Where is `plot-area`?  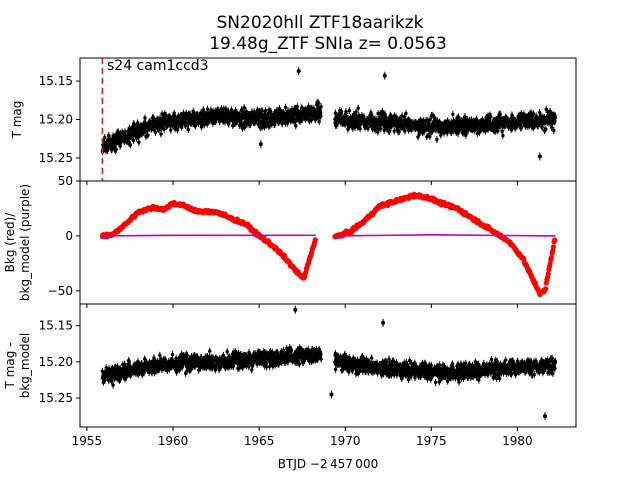 plot-area is located at coordinates (329, 114).